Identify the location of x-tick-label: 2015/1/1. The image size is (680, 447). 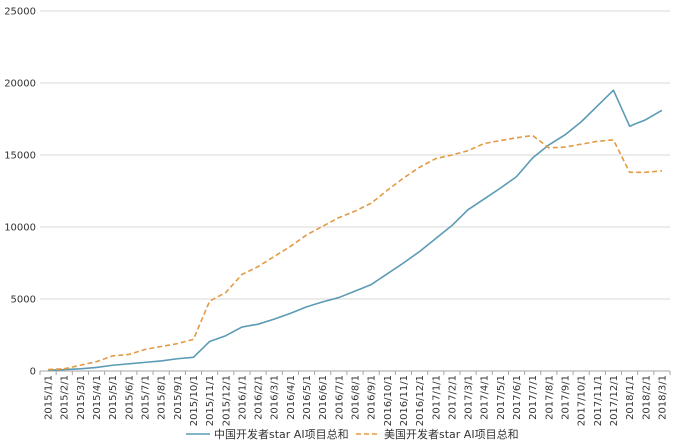
(49, 397).